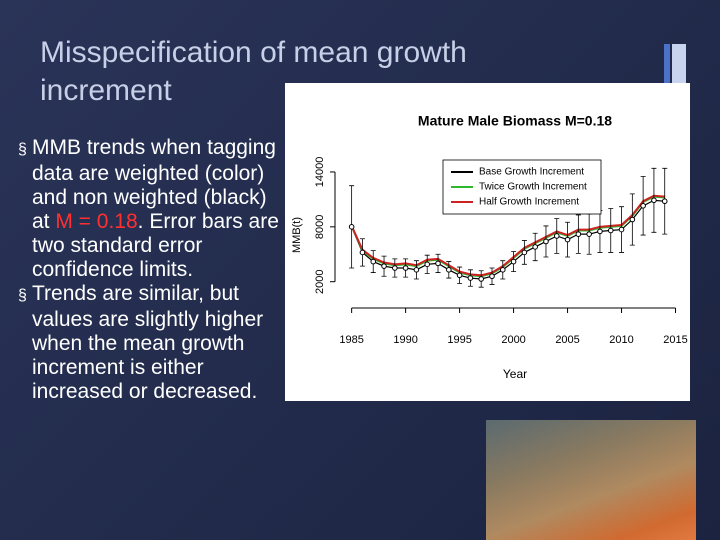  What do you see at coordinates (320, 227) in the screenshot?
I see `y-tick-label: 8000` at bounding box center [320, 227].